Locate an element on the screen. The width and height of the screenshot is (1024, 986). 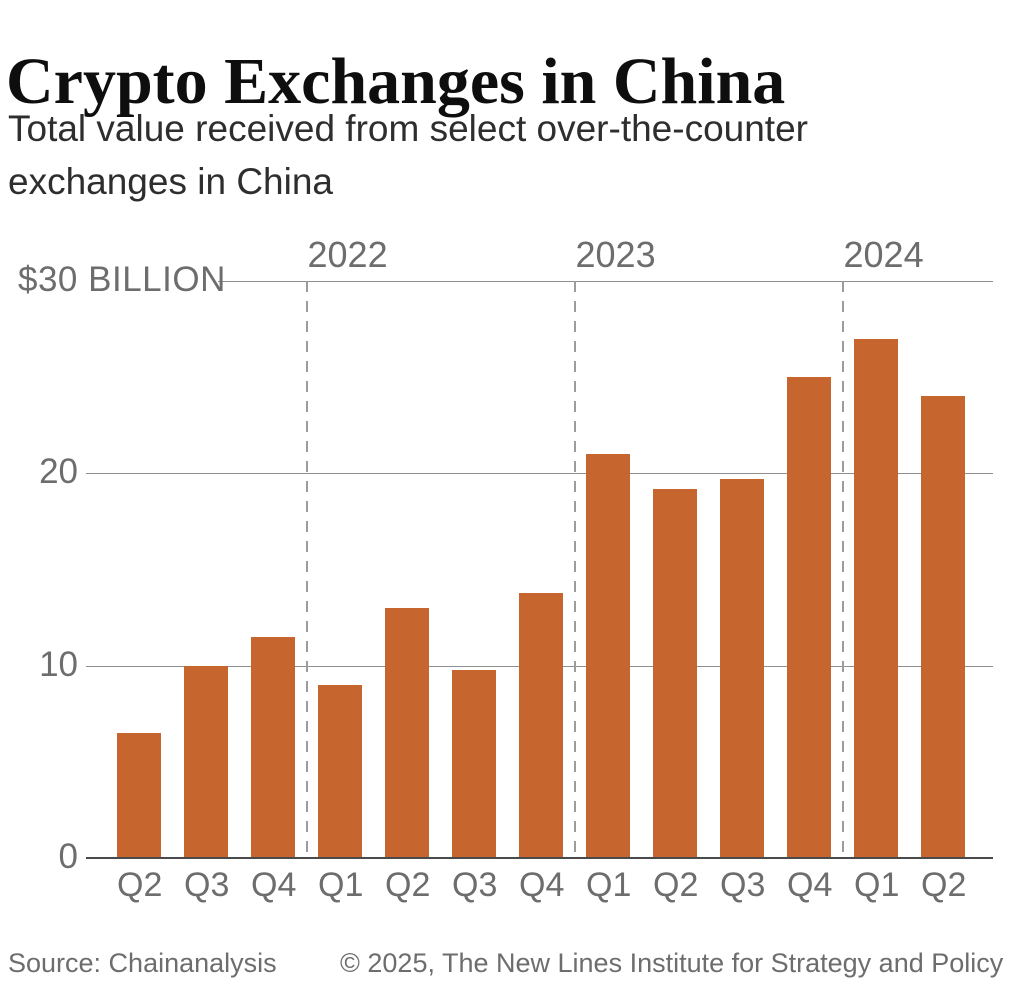
x-tick-Q2-12: Q2 is located at coordinates (944, 885).